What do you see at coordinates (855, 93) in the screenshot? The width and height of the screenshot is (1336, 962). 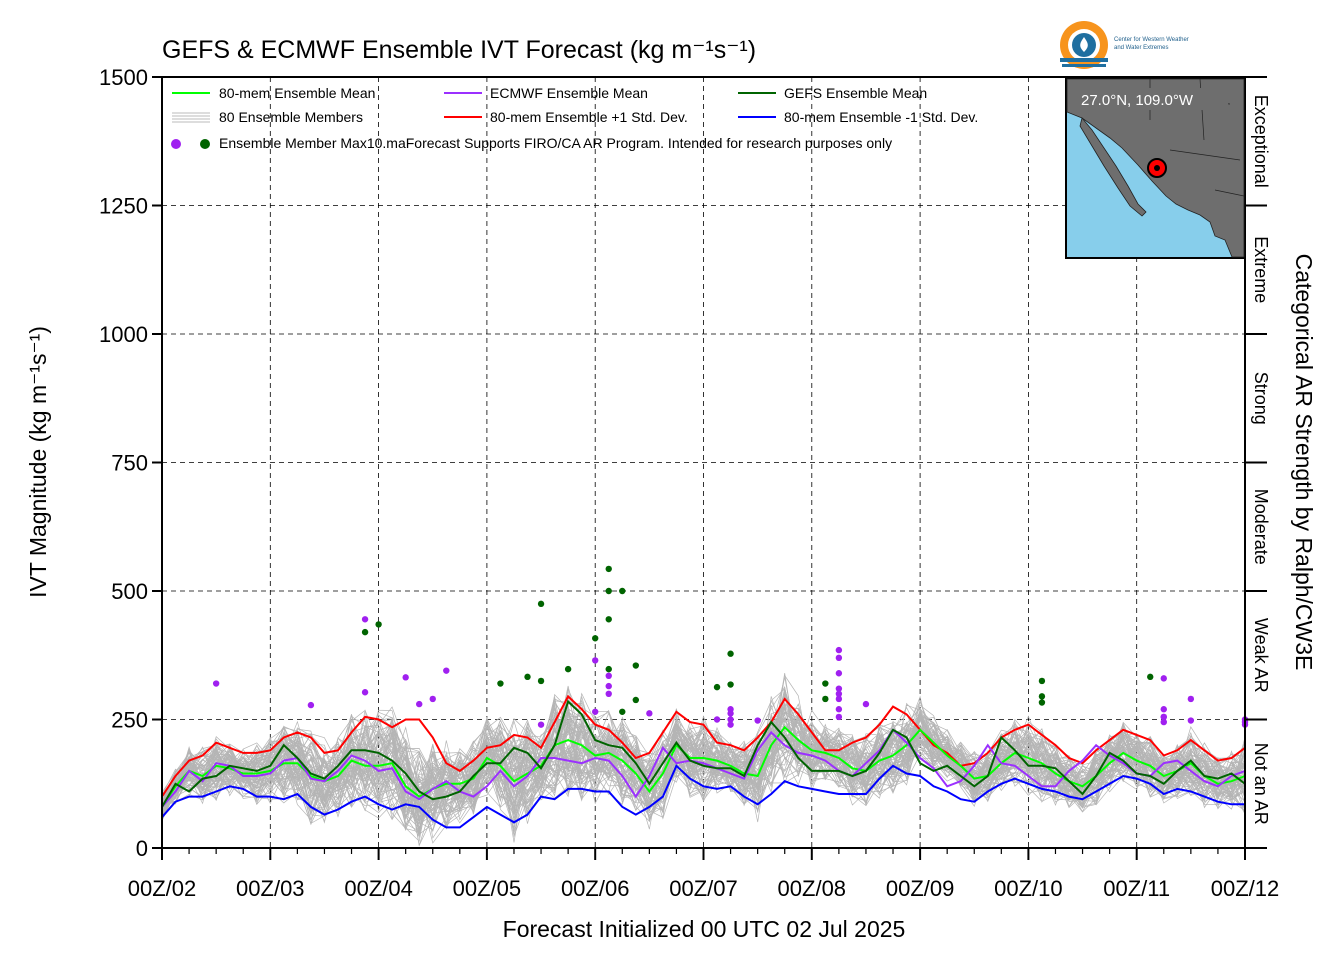 I see `legend-gefs: GEFS Ensemble Mean` at bounding box center [855, 93].